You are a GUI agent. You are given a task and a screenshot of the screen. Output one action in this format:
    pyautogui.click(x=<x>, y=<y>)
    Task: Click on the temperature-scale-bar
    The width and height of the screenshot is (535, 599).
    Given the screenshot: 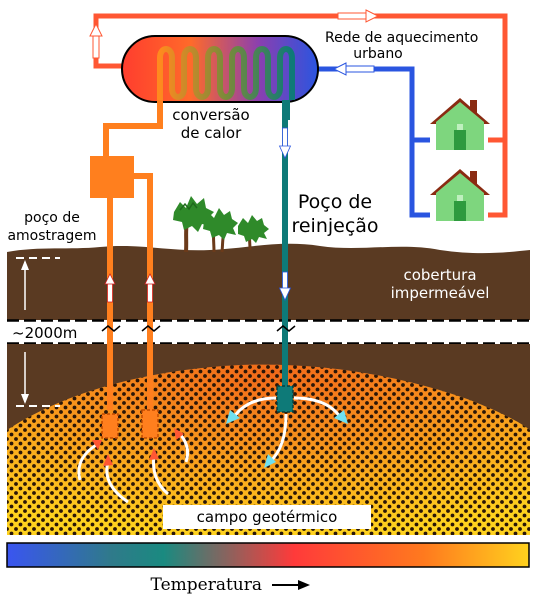 What is the action you would take?
    pyautogui.click(x=268, y=555)
    